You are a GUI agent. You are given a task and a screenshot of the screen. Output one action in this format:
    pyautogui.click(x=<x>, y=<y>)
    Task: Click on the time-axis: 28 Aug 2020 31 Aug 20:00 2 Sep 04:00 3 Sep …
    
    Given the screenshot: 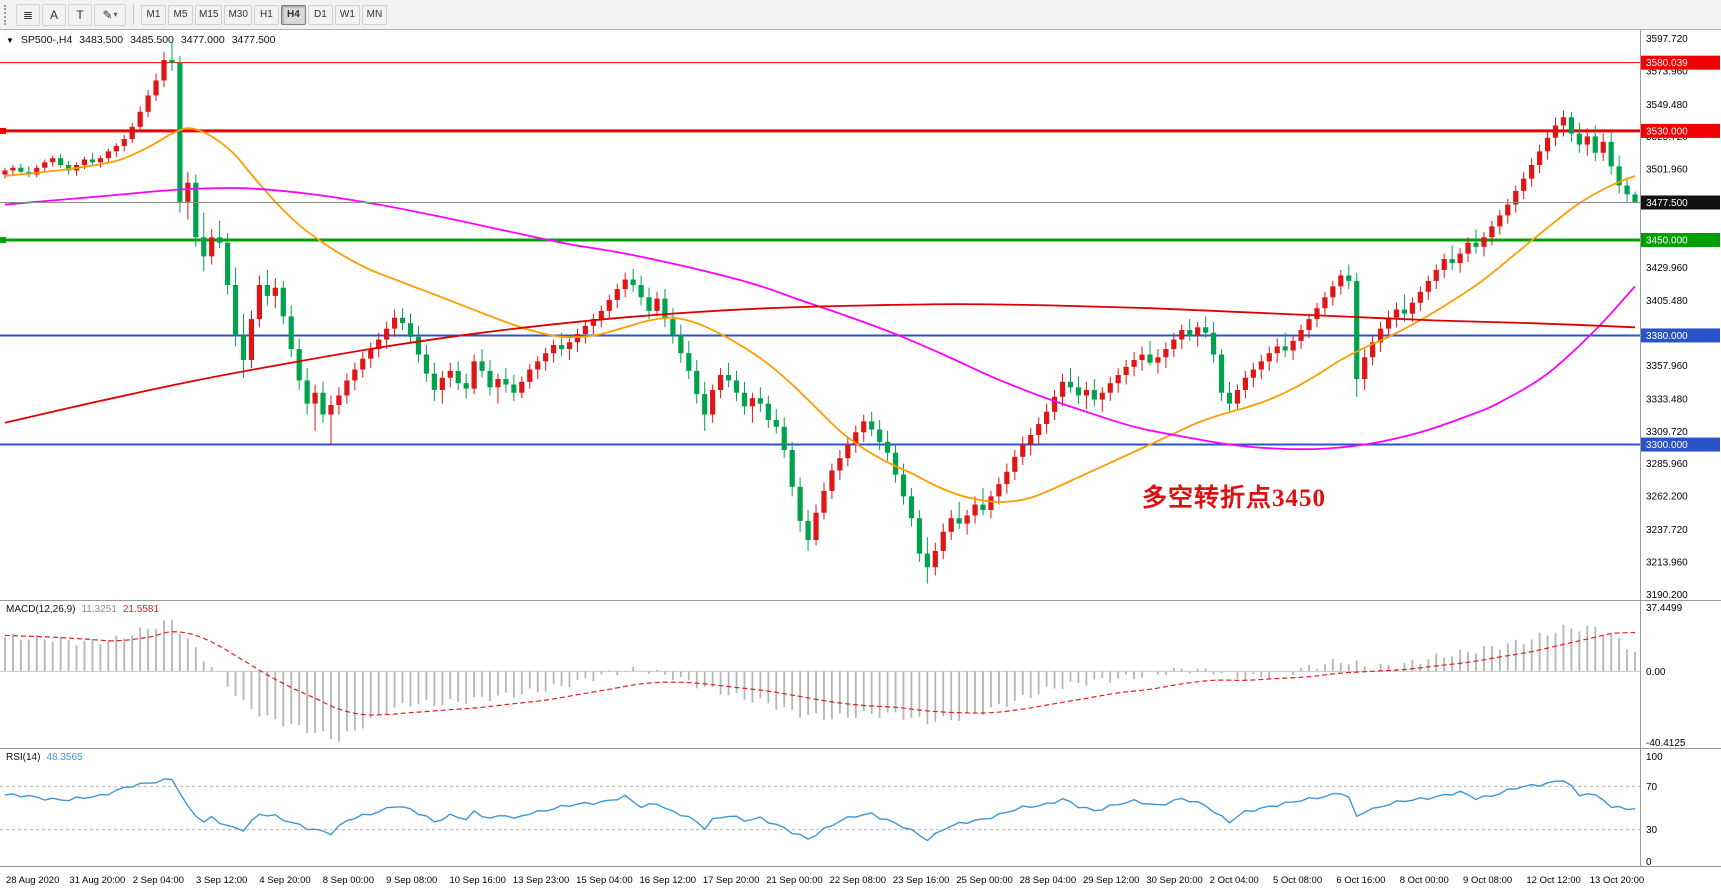 What is the action you would take?
    pyautogui.click(x=825, y=880)
    